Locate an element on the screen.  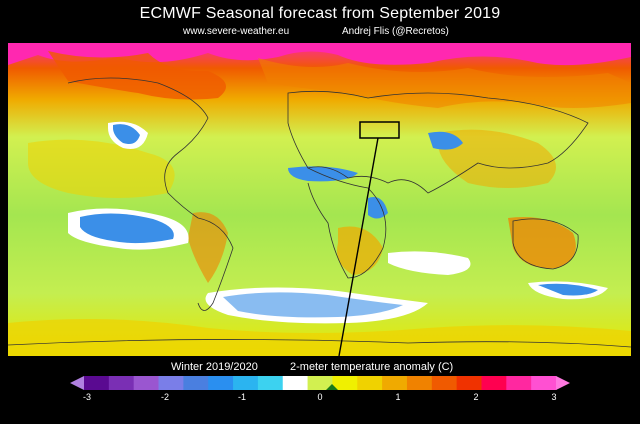
pointer-line is located at coordinates (358, 246).